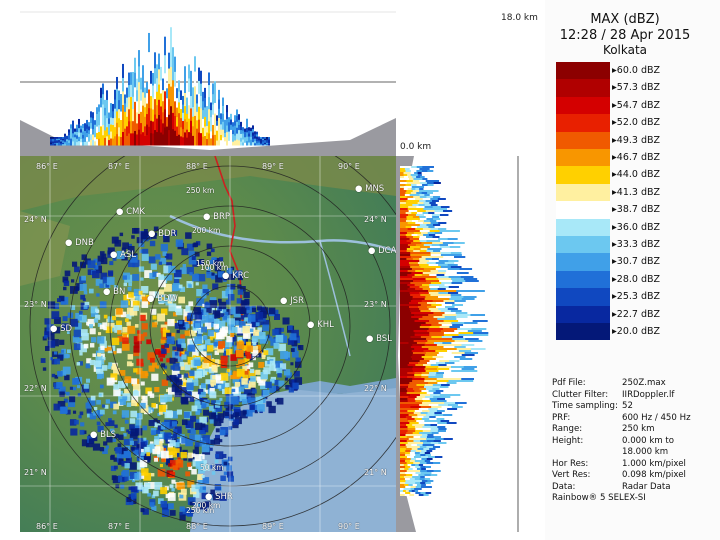 The height and width of the screenshot is (540, 720). Describe the element at coordinates (564, 486) in the screenshot. I see `metadata-key: Data:` at that location.